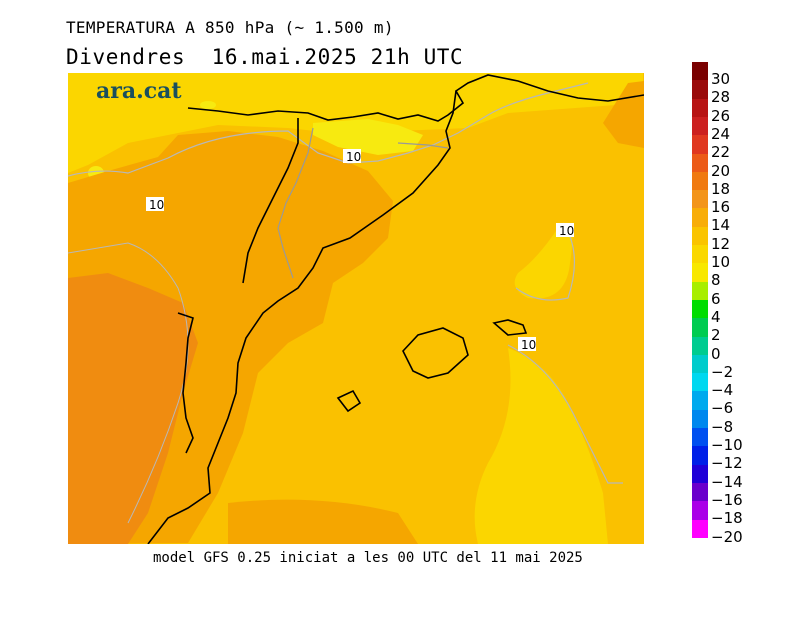 This screenshot has height=617, width=800. What do you see at coordinates (721, 225) in the screenshot?
I see `scale-label: 14` at bounding box center [721, 225].